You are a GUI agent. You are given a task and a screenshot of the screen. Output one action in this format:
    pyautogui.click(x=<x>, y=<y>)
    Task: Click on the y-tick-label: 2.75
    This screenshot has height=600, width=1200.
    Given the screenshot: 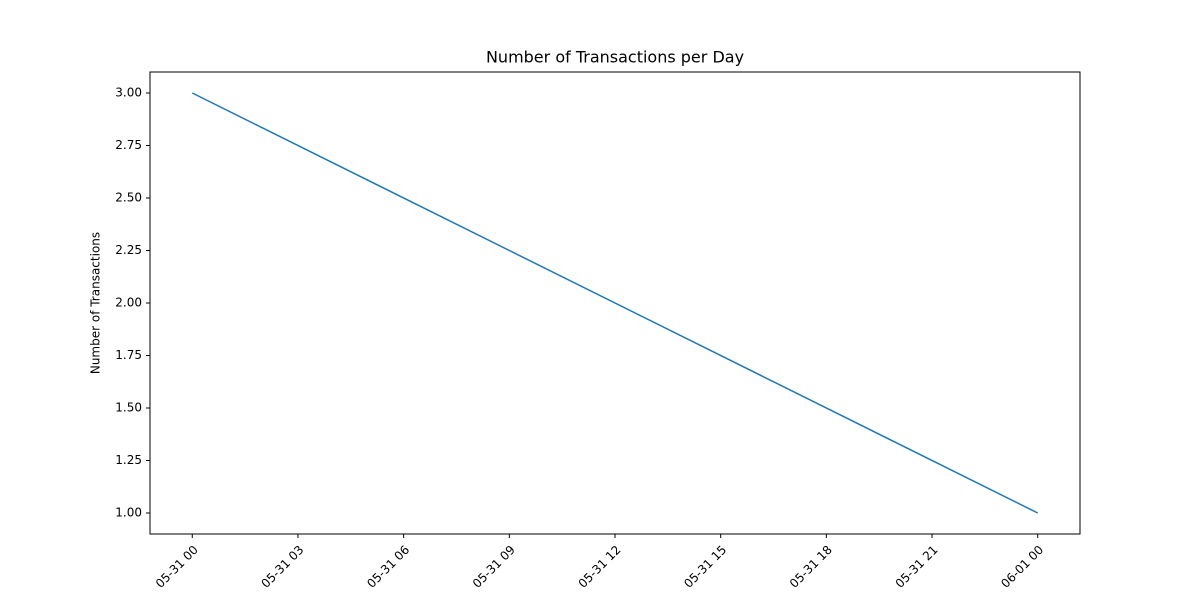 What is the action you would take?
    pyautogui.click(x=128, y=145)
    